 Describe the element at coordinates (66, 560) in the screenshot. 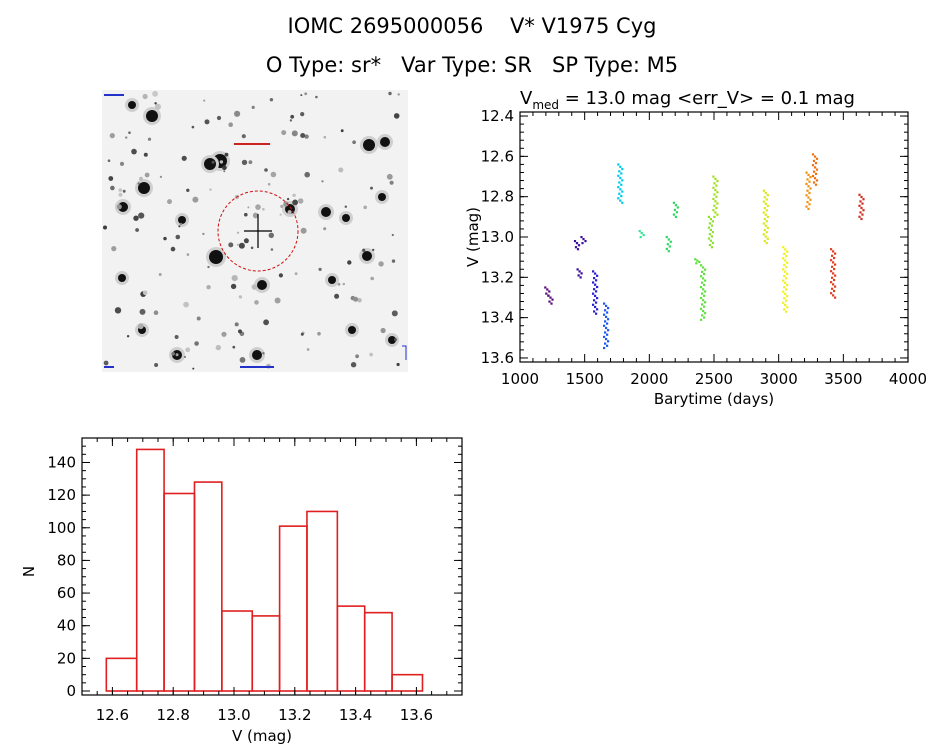

I see `hist-ytick-label: 80` at that location.